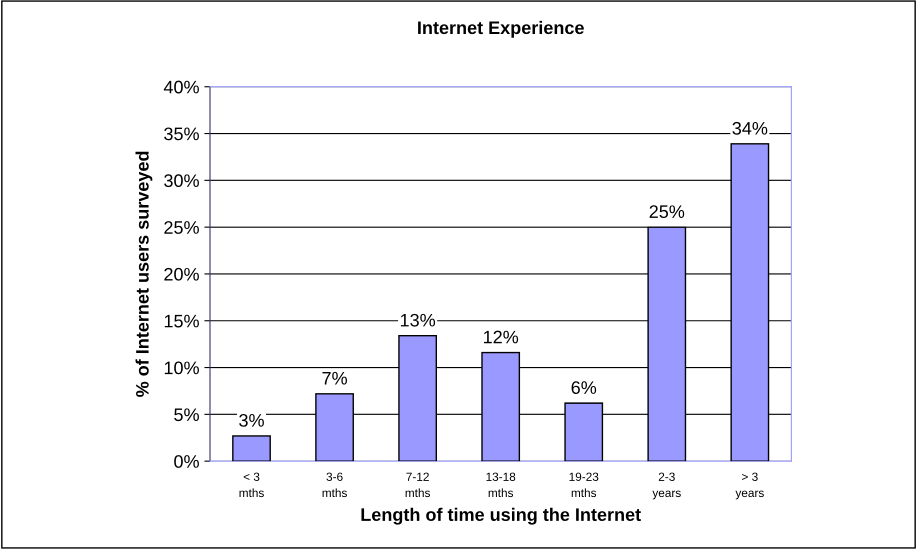 Image resolution: width=917 pixels, height=549 pixels. Describe the element at coordinates (501, 337) in the screenshot. I see `data-label: 12%` at that location.